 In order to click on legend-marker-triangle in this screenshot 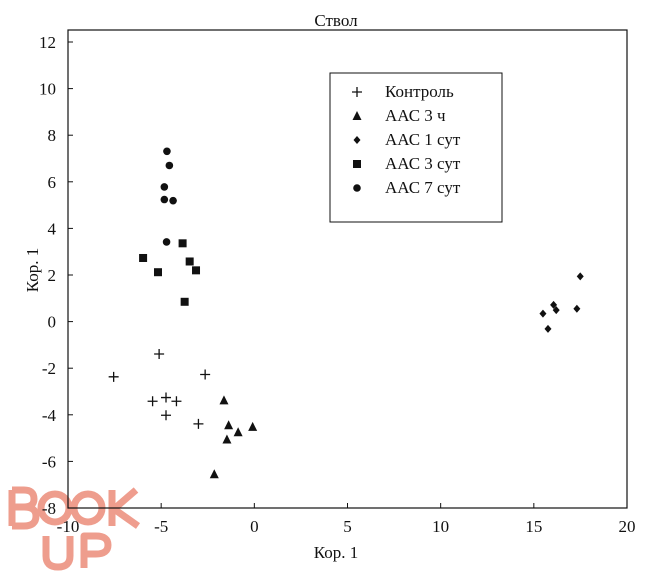, I will do `click(357, 115)`.